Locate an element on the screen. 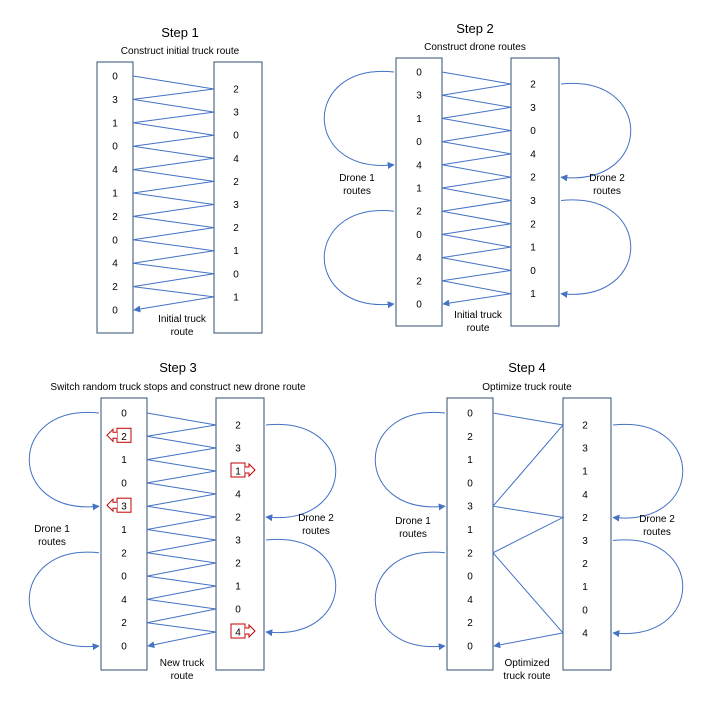  step-title: Step 3 is located at coordinates (178, 367).